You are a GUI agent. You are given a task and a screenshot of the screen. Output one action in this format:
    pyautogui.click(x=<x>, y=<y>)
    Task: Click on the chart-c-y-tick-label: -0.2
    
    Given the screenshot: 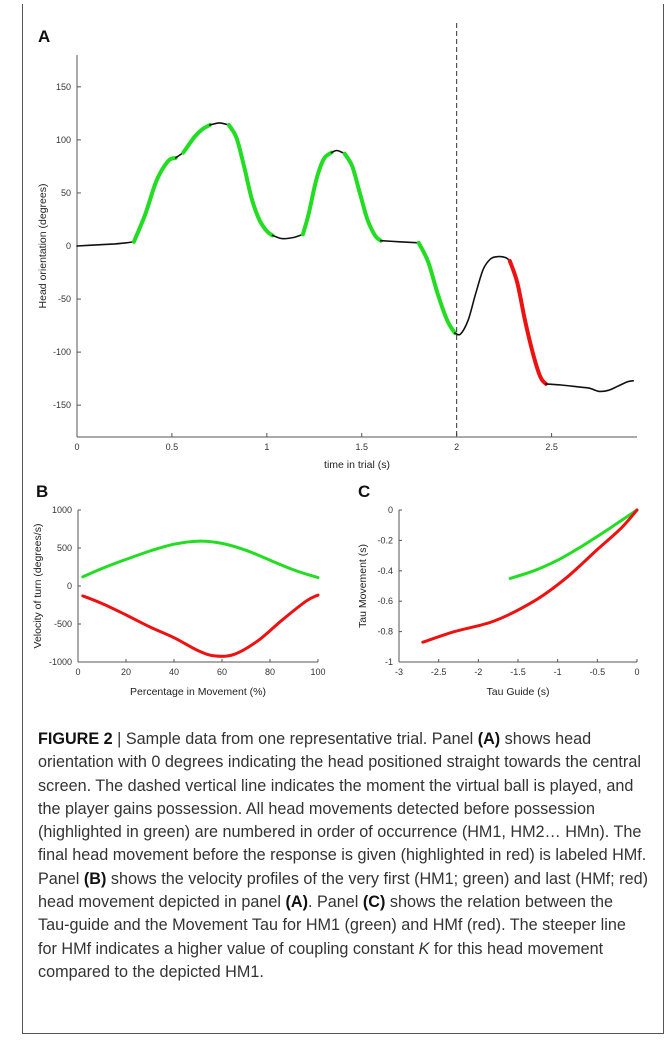 What is the action you would take?
    pyautogui.click(x=385, y=540)
    